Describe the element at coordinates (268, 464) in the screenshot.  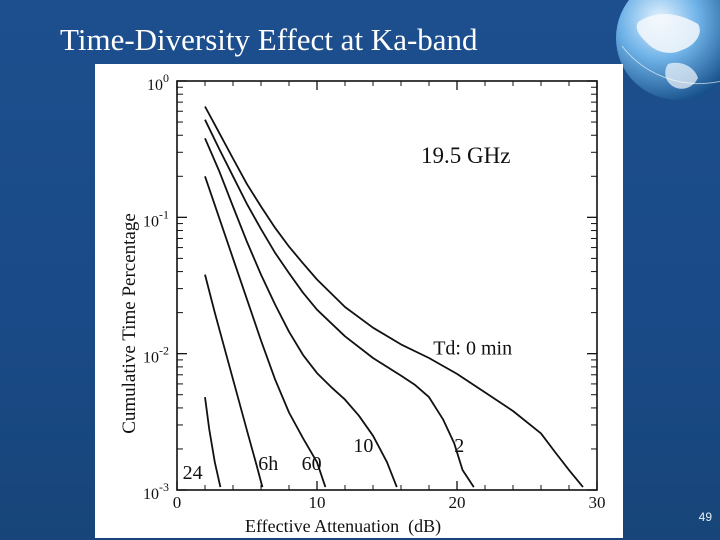
I see `series-label: 6h` at that location.